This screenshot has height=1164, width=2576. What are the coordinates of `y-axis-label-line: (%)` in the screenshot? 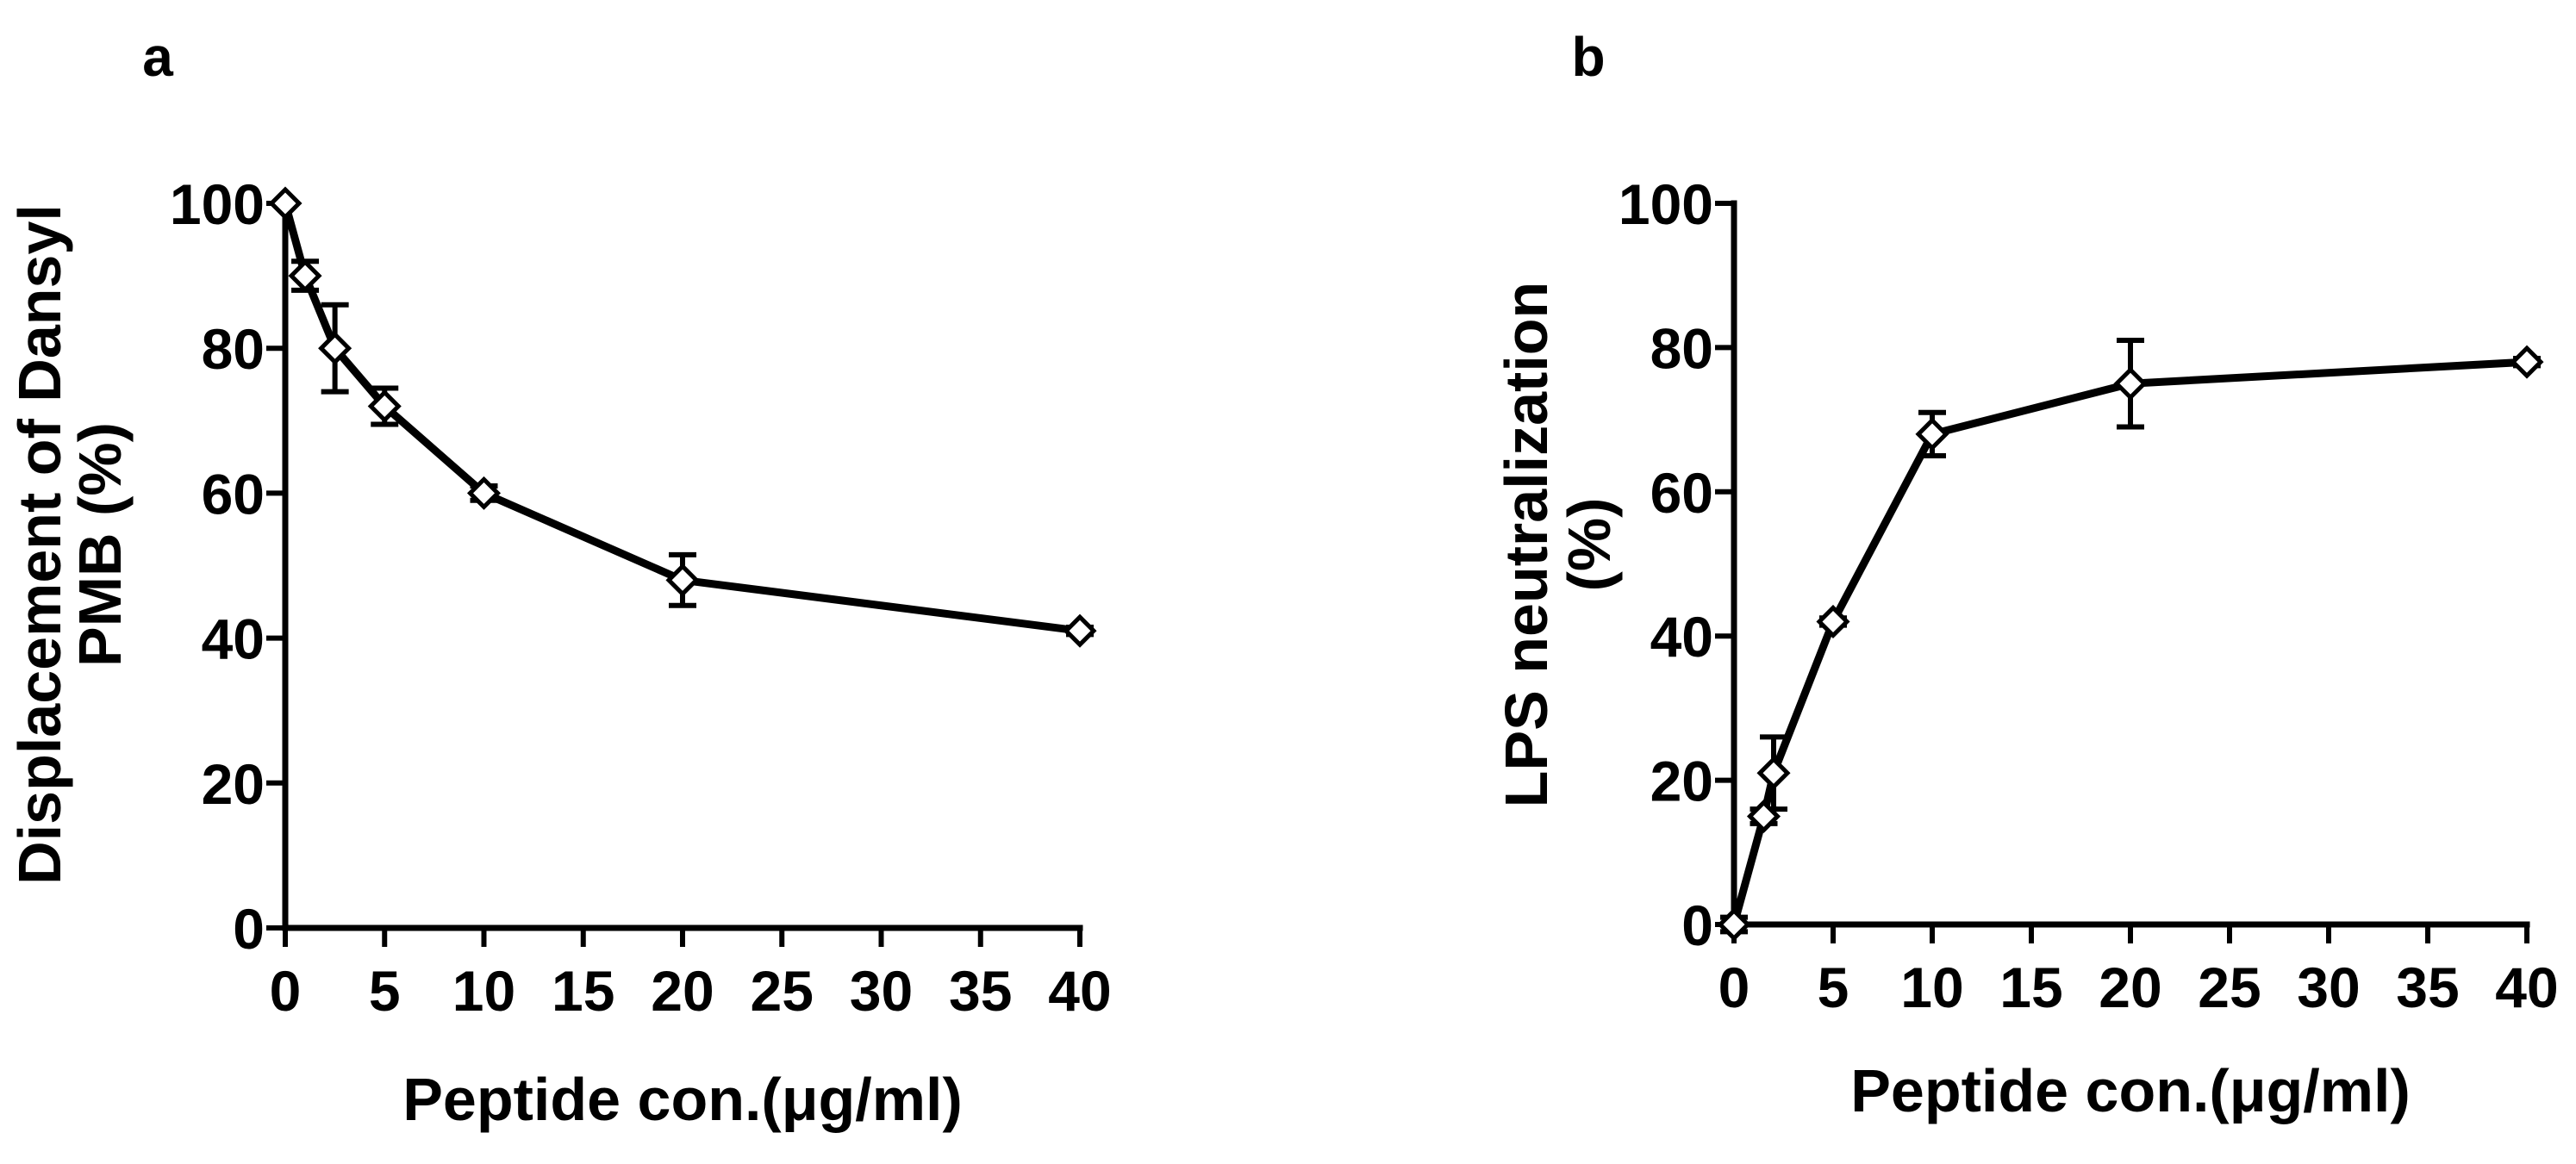 It's located at (1589, 545).